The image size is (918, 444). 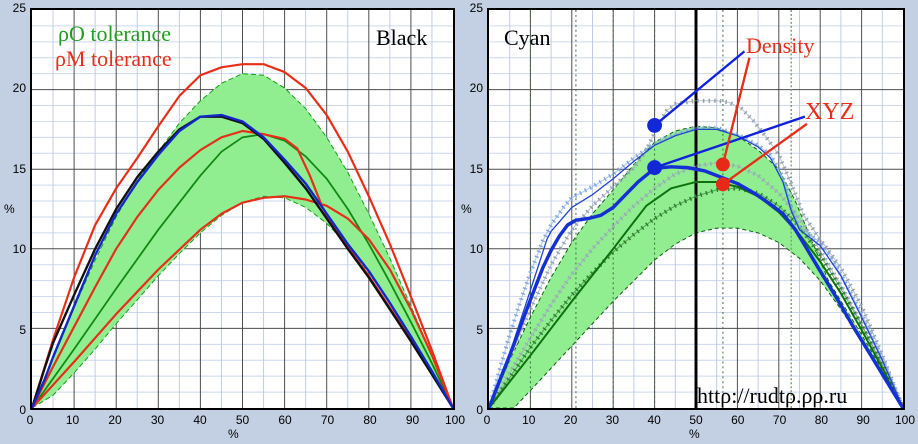 I want to click on watermark-url: httρ://rudtρ.ρρ.ru, so click(x=772, y=395).